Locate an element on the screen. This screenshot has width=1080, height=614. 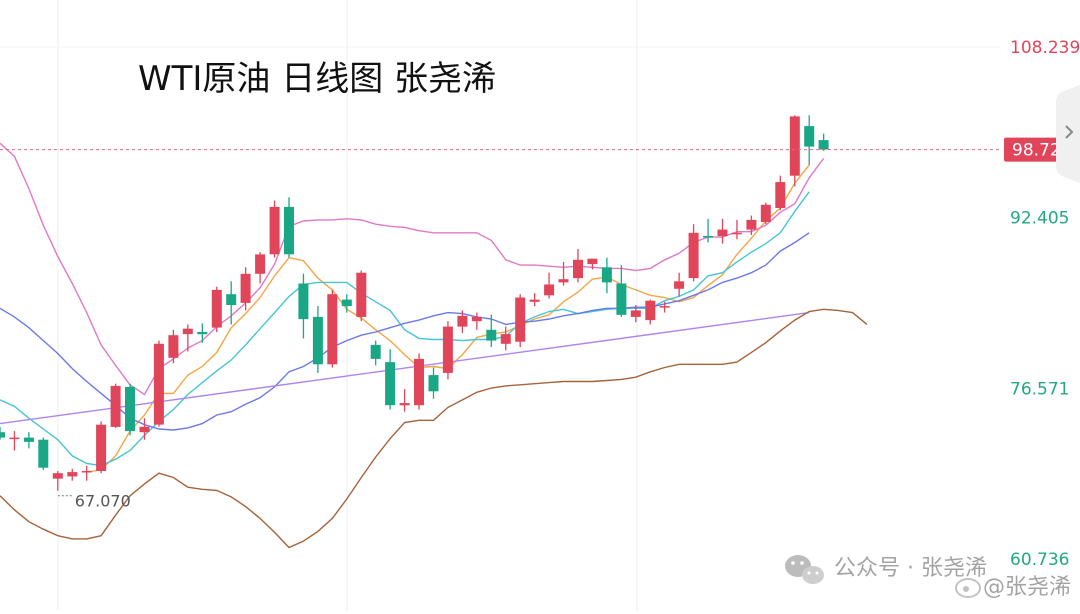
chevron-right-icon is located at coordinates (1069, 132).